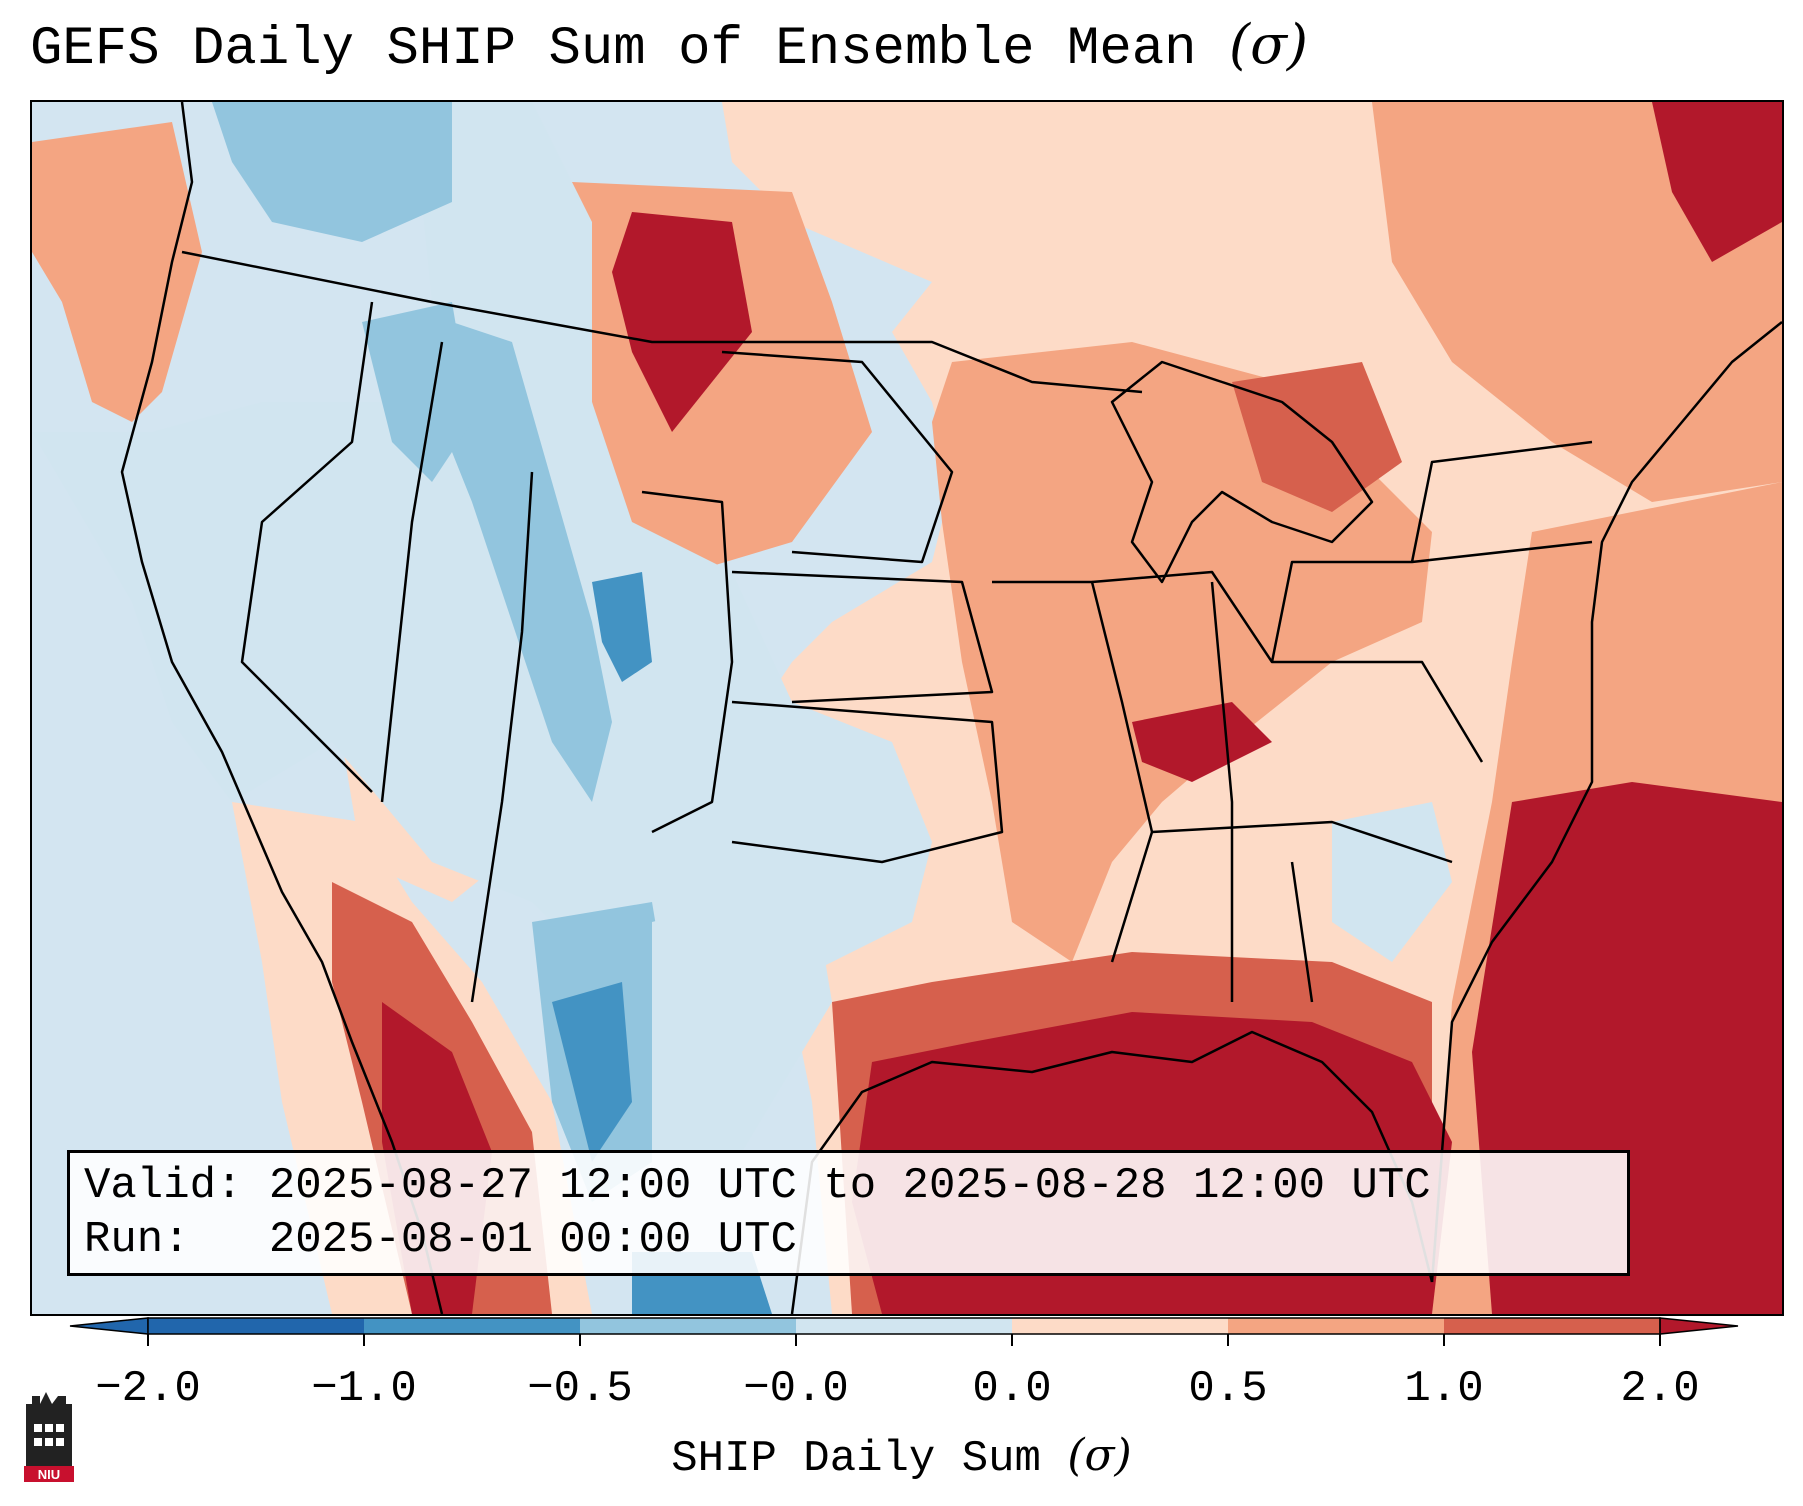 This screenshot has width=1803, height=1506. What do you see at coordinates (109, 1326) in the screenshot?
I see `colorbar-extend-low` at bounding box center [109, 1326].